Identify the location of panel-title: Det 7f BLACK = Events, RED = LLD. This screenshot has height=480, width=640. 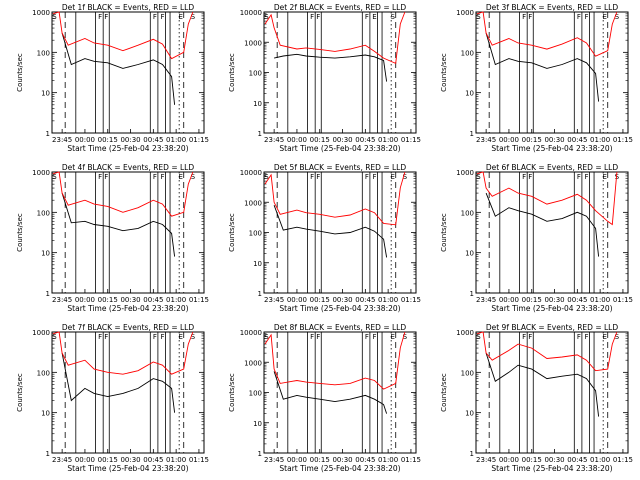
(128, 327).